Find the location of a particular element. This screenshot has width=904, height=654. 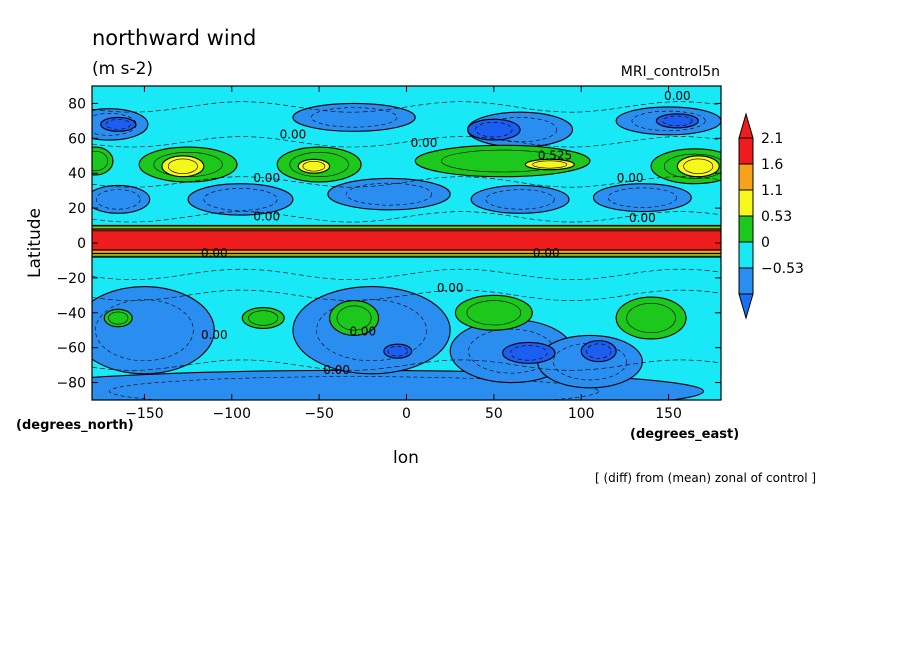

x-tick-label: −150 is located at coordinates (144, 414).